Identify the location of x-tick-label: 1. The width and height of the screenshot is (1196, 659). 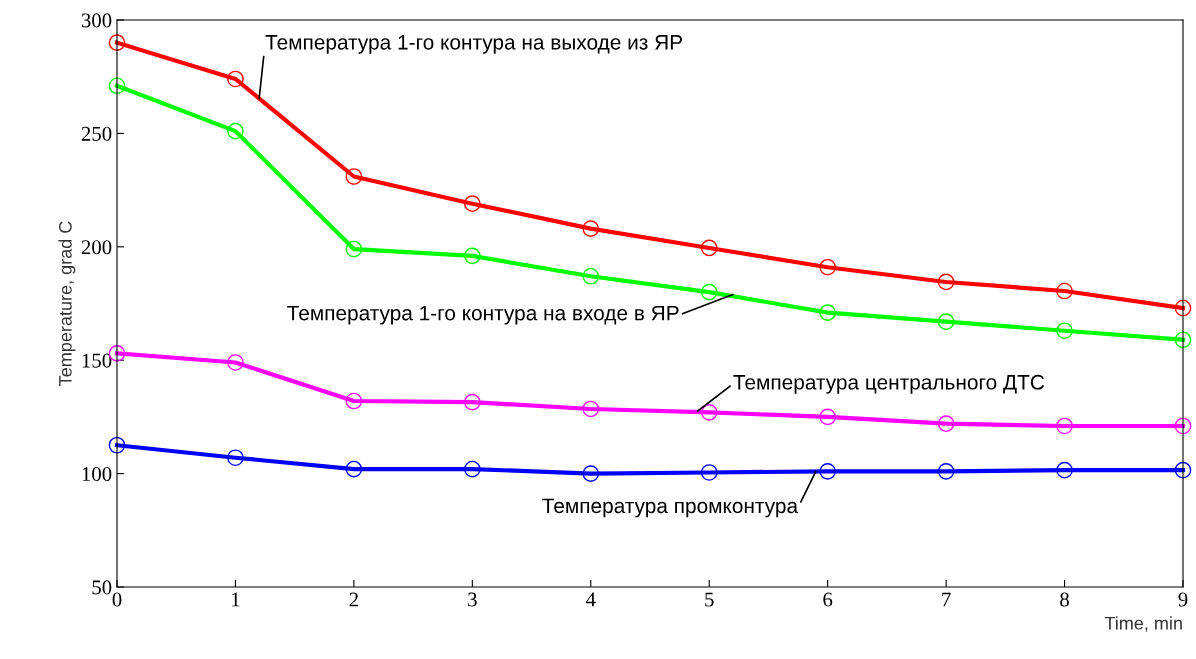
(236, 599).